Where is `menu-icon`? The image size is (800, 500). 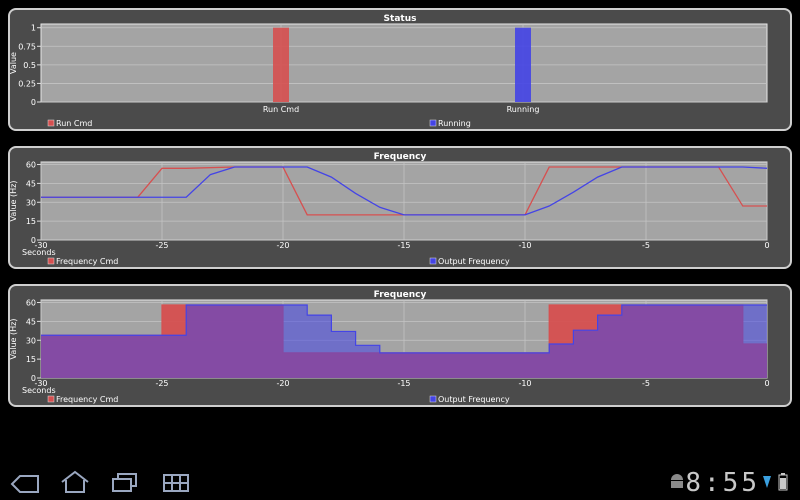 menu-icon is located at coordinates (176, 483).